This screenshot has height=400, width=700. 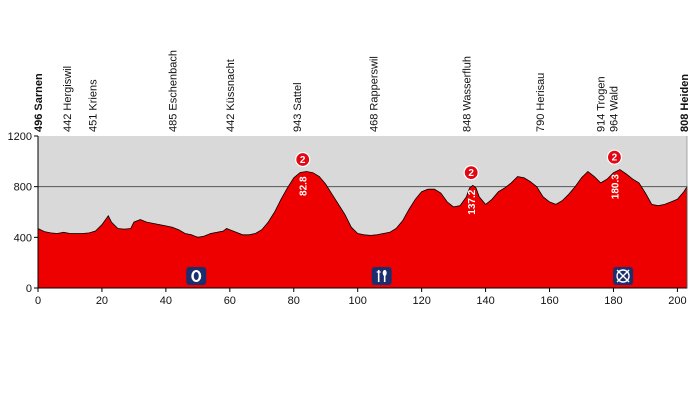 I want to click on y-tick-label: 800, so click(x=23, y=188).